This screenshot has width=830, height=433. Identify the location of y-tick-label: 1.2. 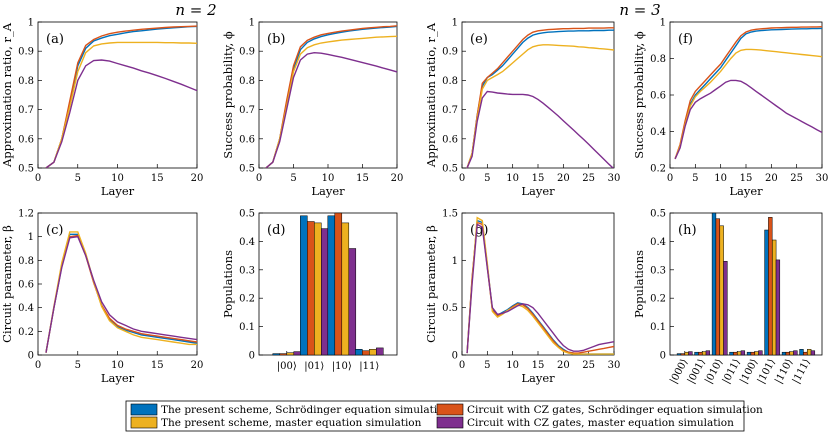
(26, 214).